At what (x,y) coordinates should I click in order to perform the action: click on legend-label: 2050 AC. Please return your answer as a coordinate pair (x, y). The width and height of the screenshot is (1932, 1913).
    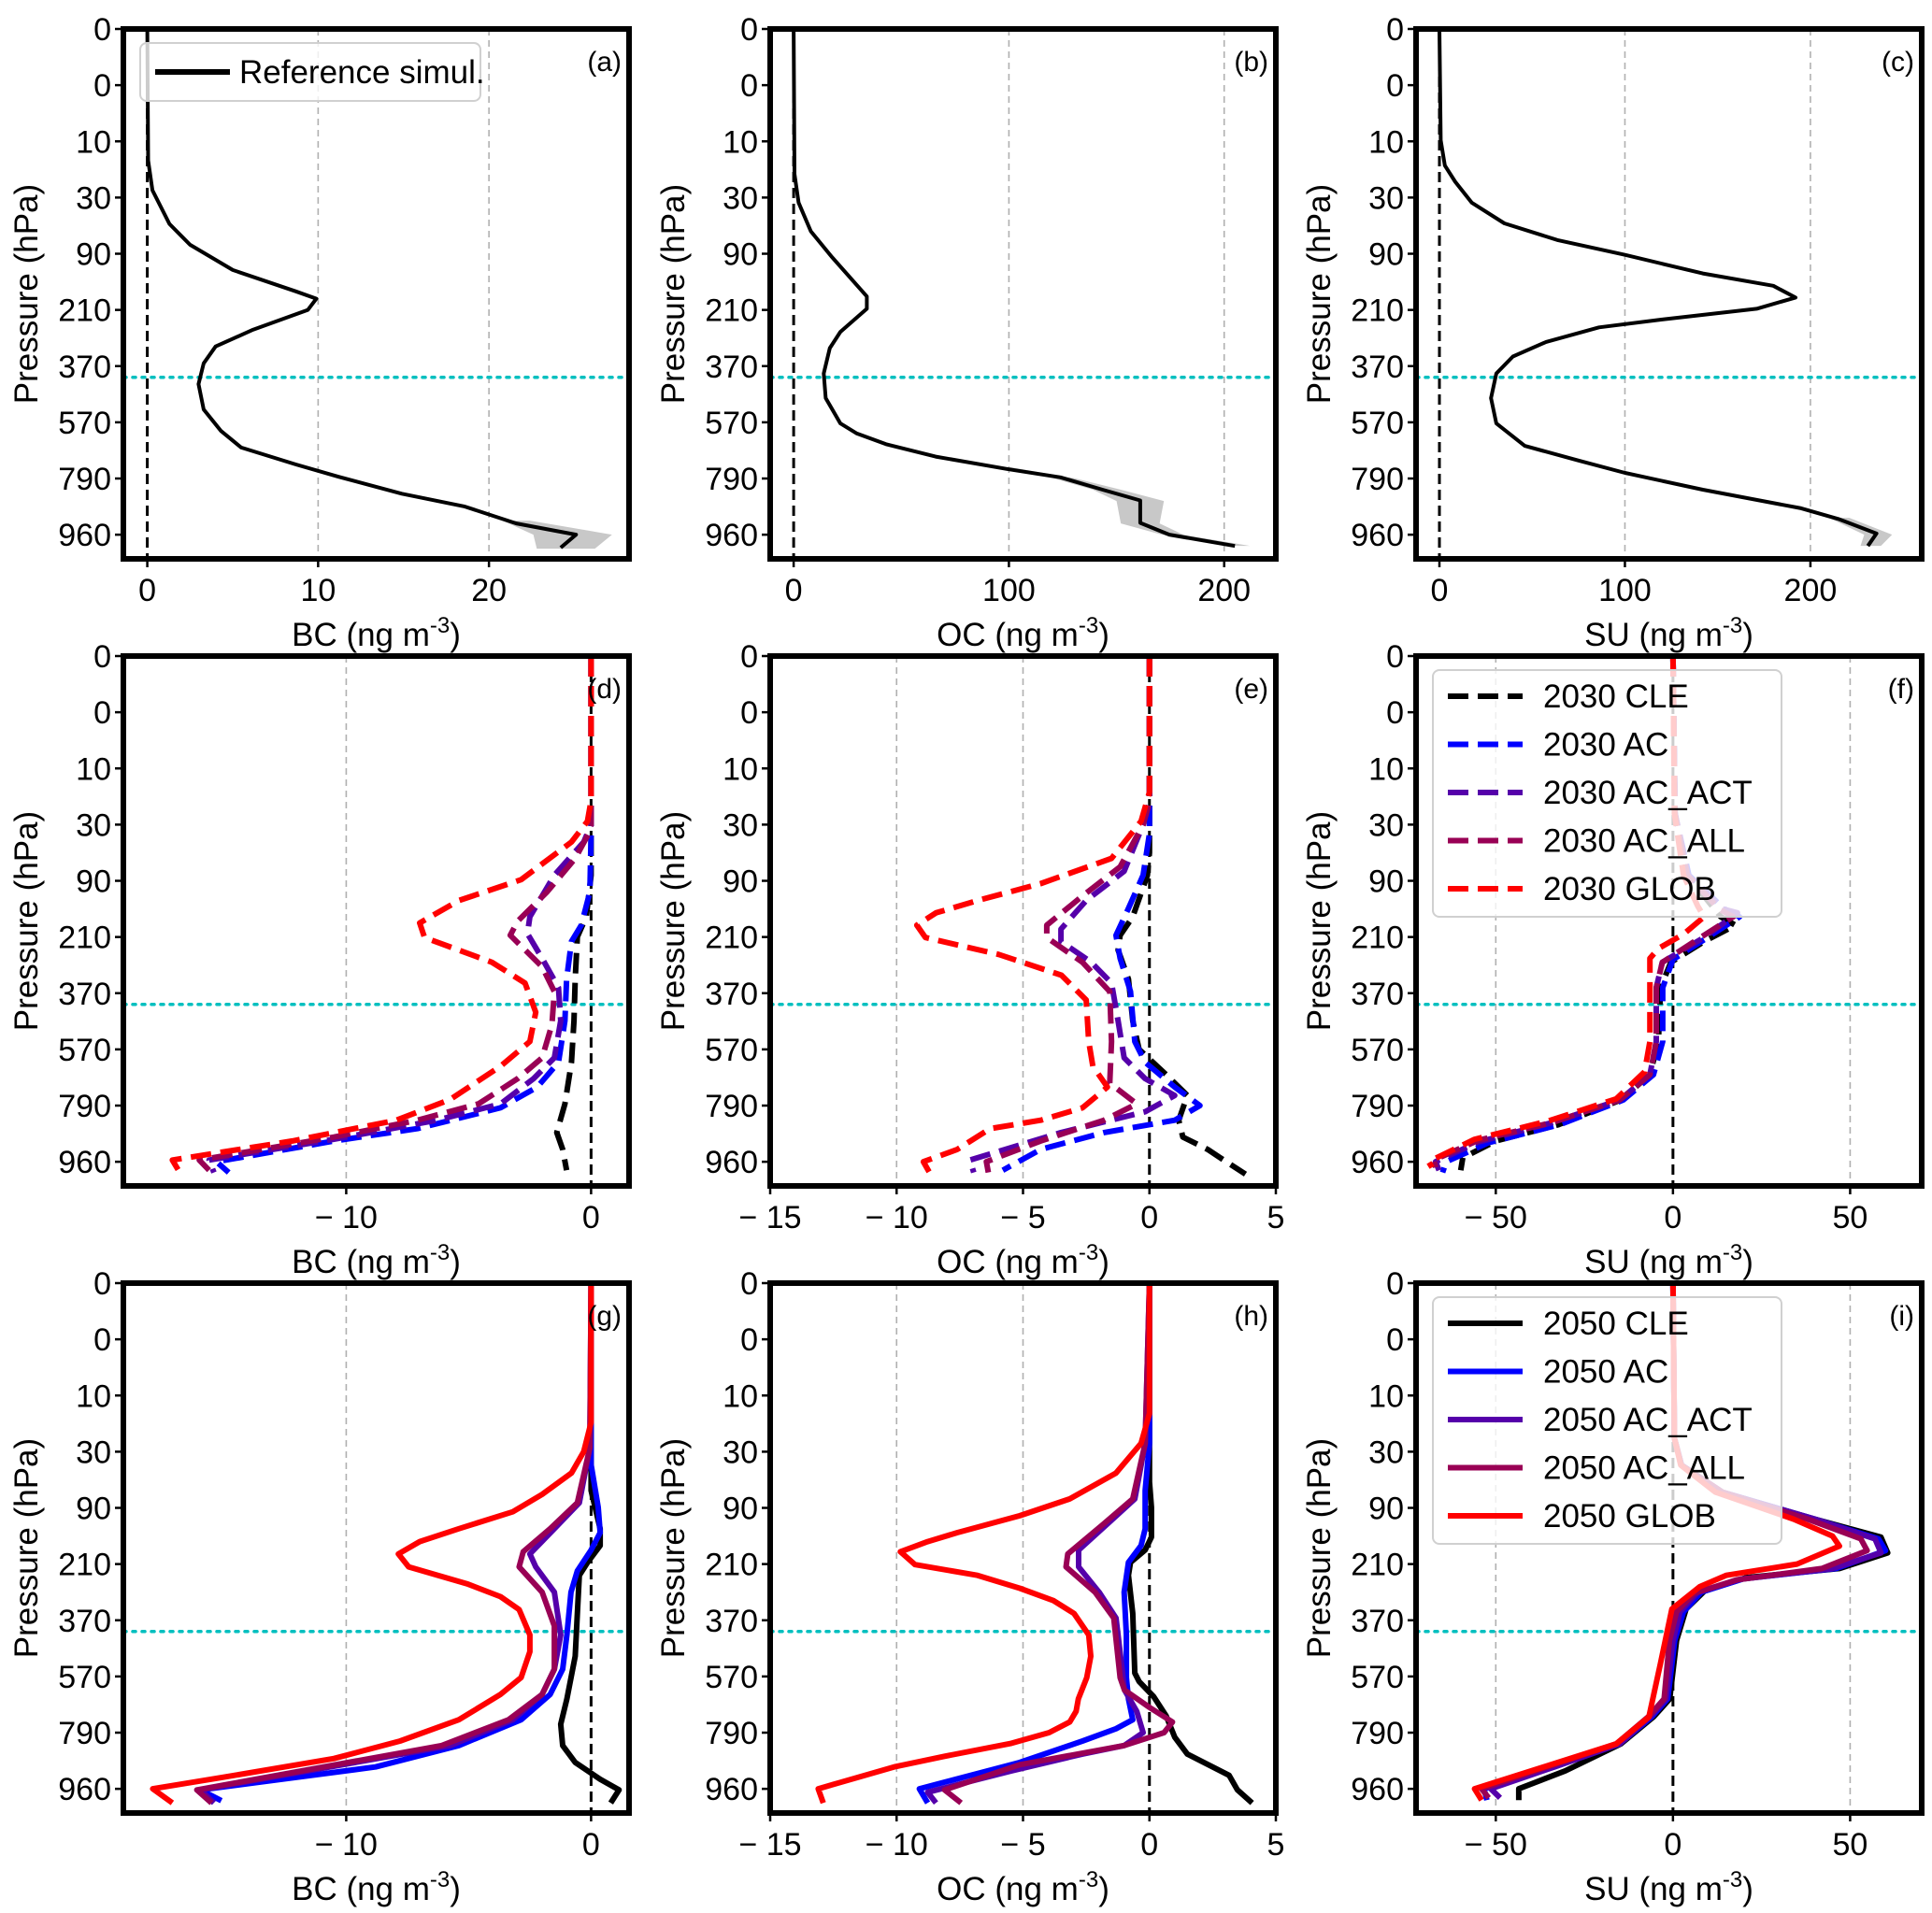
    Looking at the image, I should click on (1605, 1372).